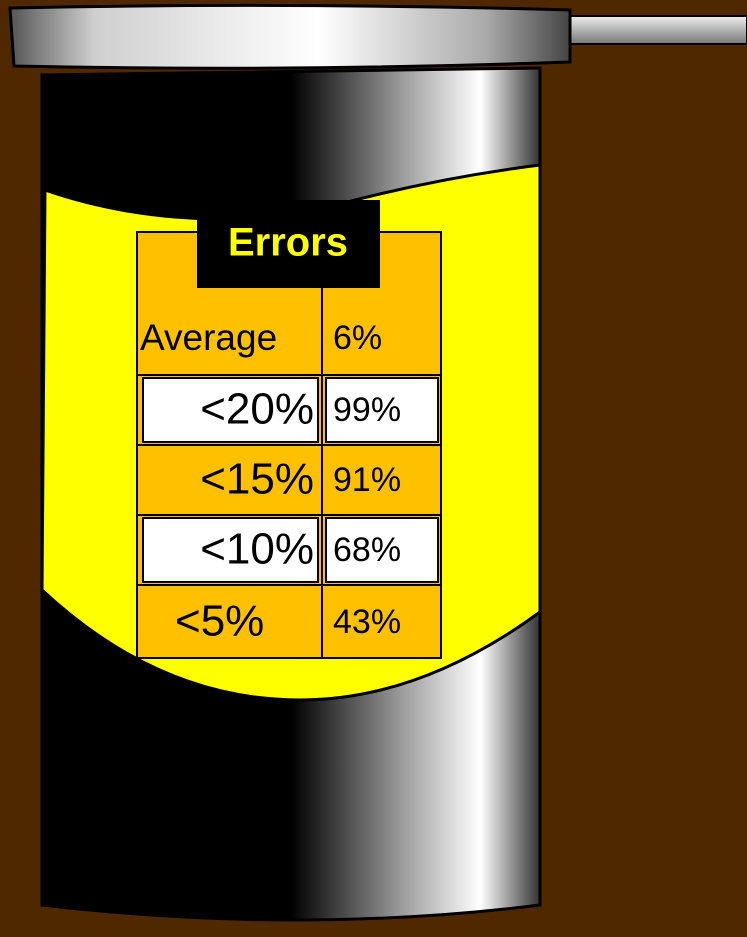  Describe the element at coordinates (208, 337) in the screenshot. I see `cell: Average` at that location.